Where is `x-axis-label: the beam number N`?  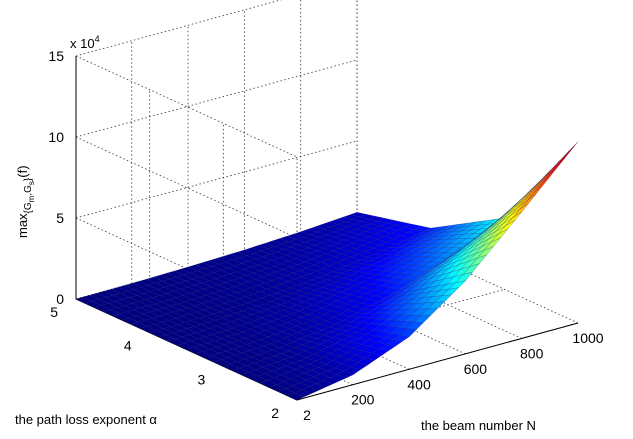 x-axis-label: the beam number N is located at coordinates (478, 425).